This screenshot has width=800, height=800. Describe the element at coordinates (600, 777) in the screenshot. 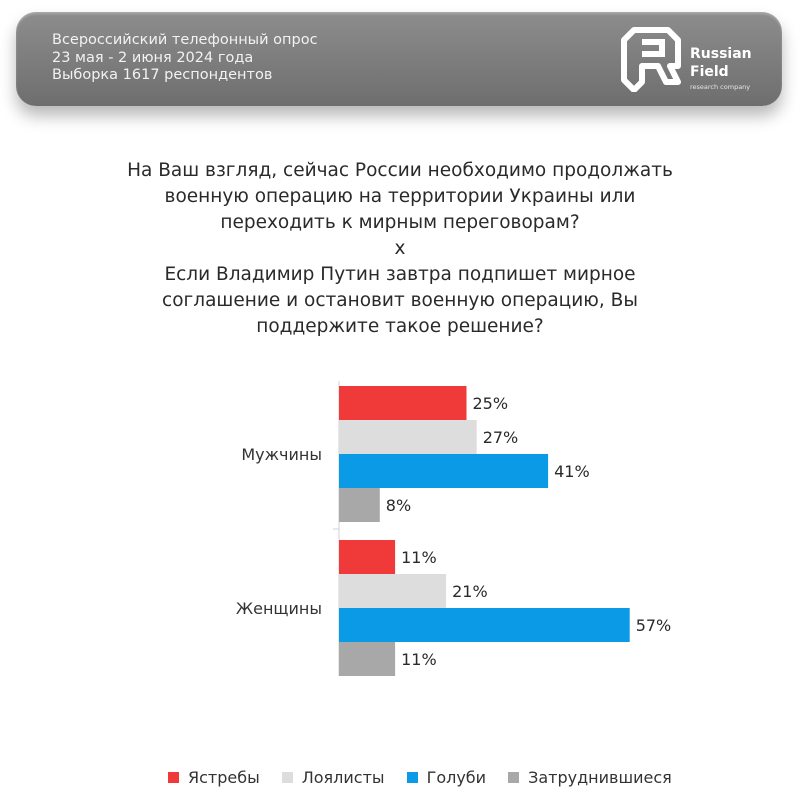

I see `legend-label: Затруднившиеся` at that location.